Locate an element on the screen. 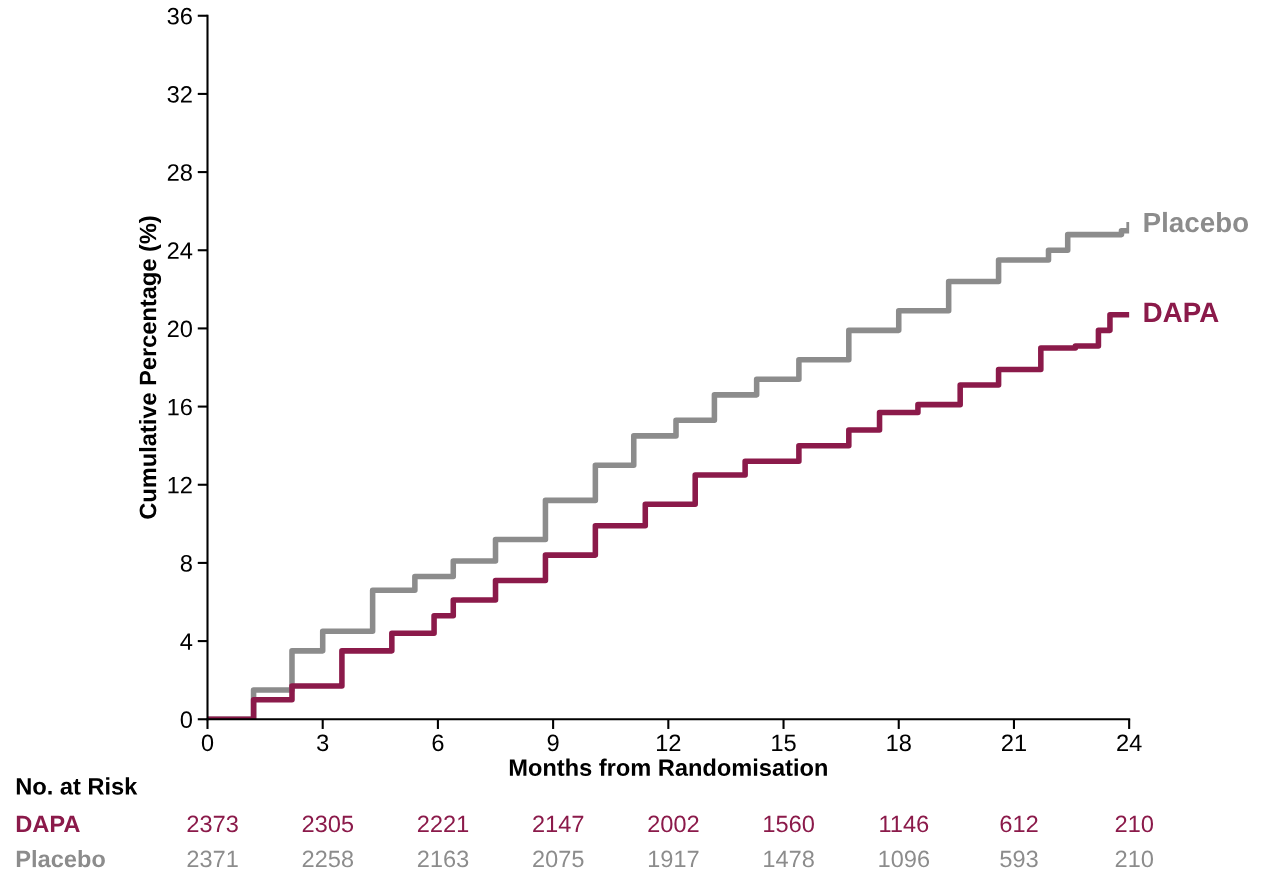 Image resolution: width=1273 pixels, height=875 pixels. text: 1096 is located at coordinates (904, 859).